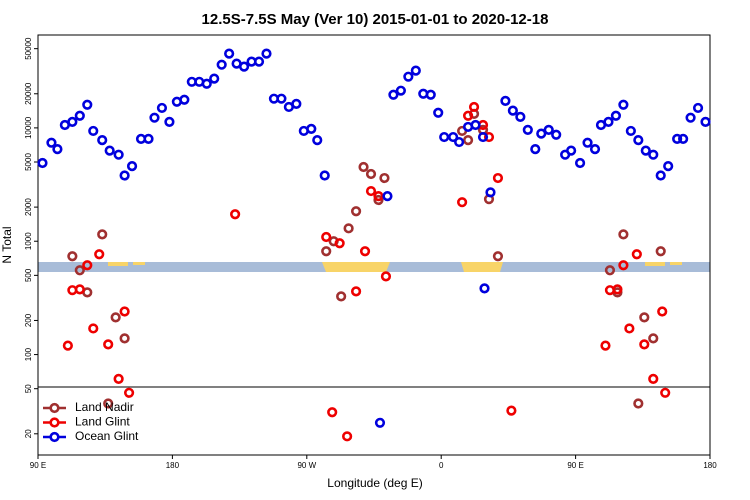 The image size is (750, 500). Describe the element at coordinates (107, 436) in the screenshot. I see `legend-label: Ocean Glint` at that location.